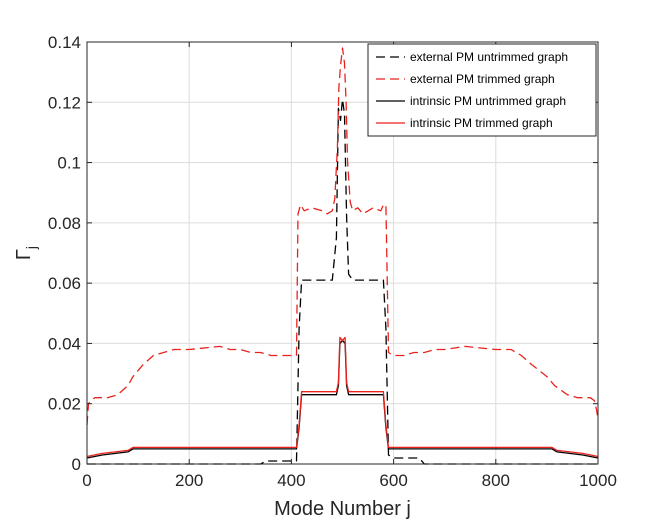 The image size is (664, 522). What do you see at coordinates (489, 57) in the screenshot?
I see `legend-label-1: external PM untrimmed graph` at bounding box center [489, 57].